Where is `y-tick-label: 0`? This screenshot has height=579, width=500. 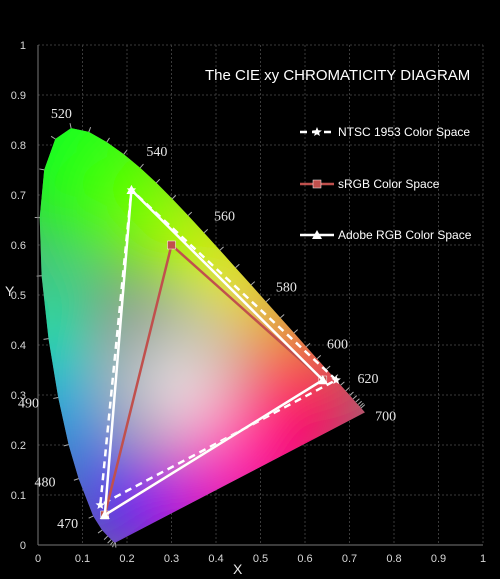
y-tick-label: 0 is located at coordinates (23, 546).